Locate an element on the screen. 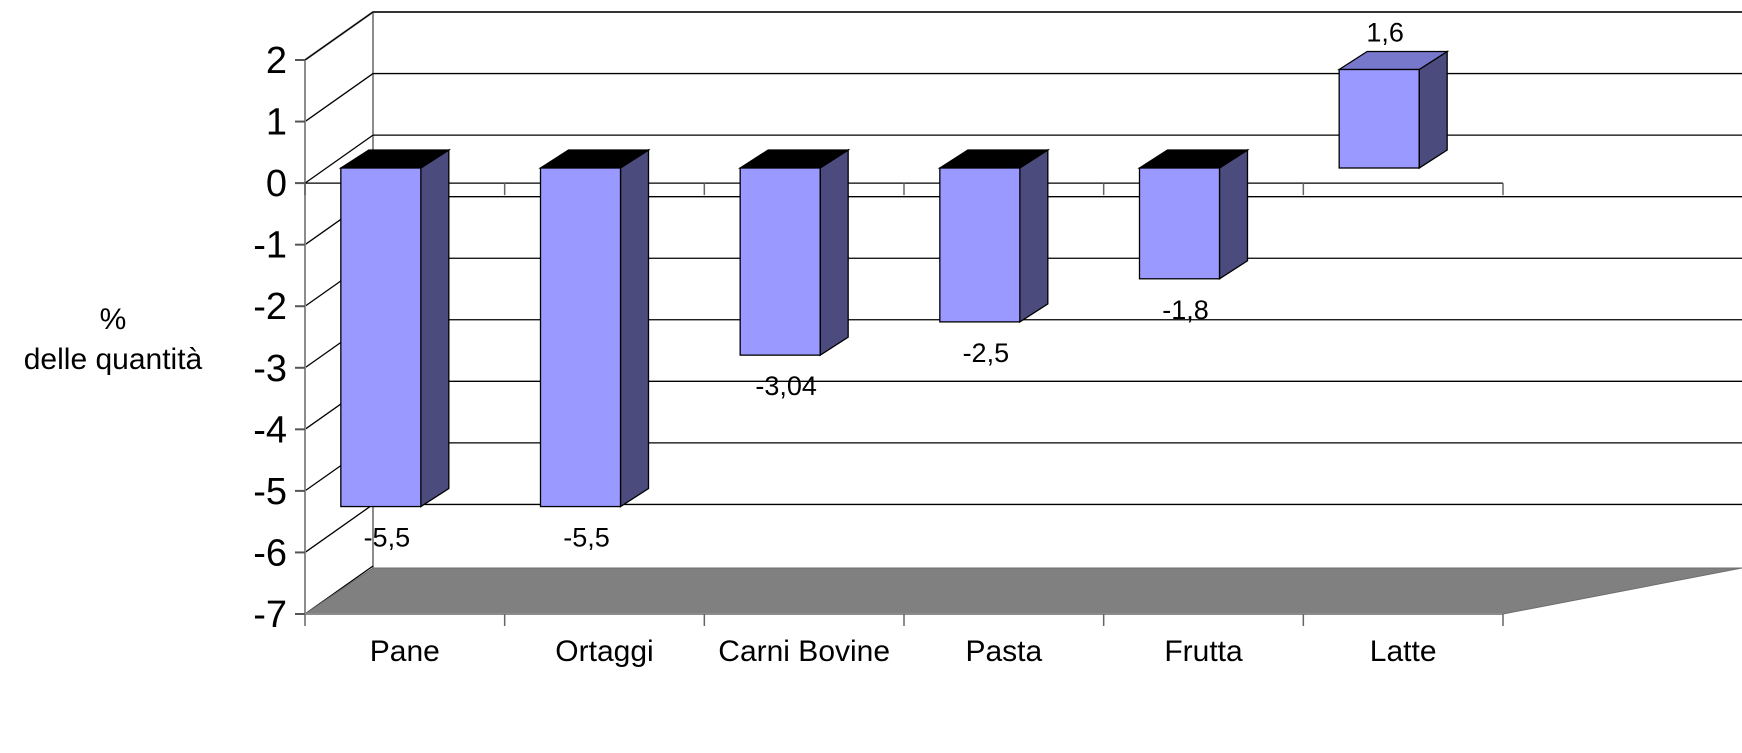  y-tick-label-7: -5 is located at coordinates (270, 492).